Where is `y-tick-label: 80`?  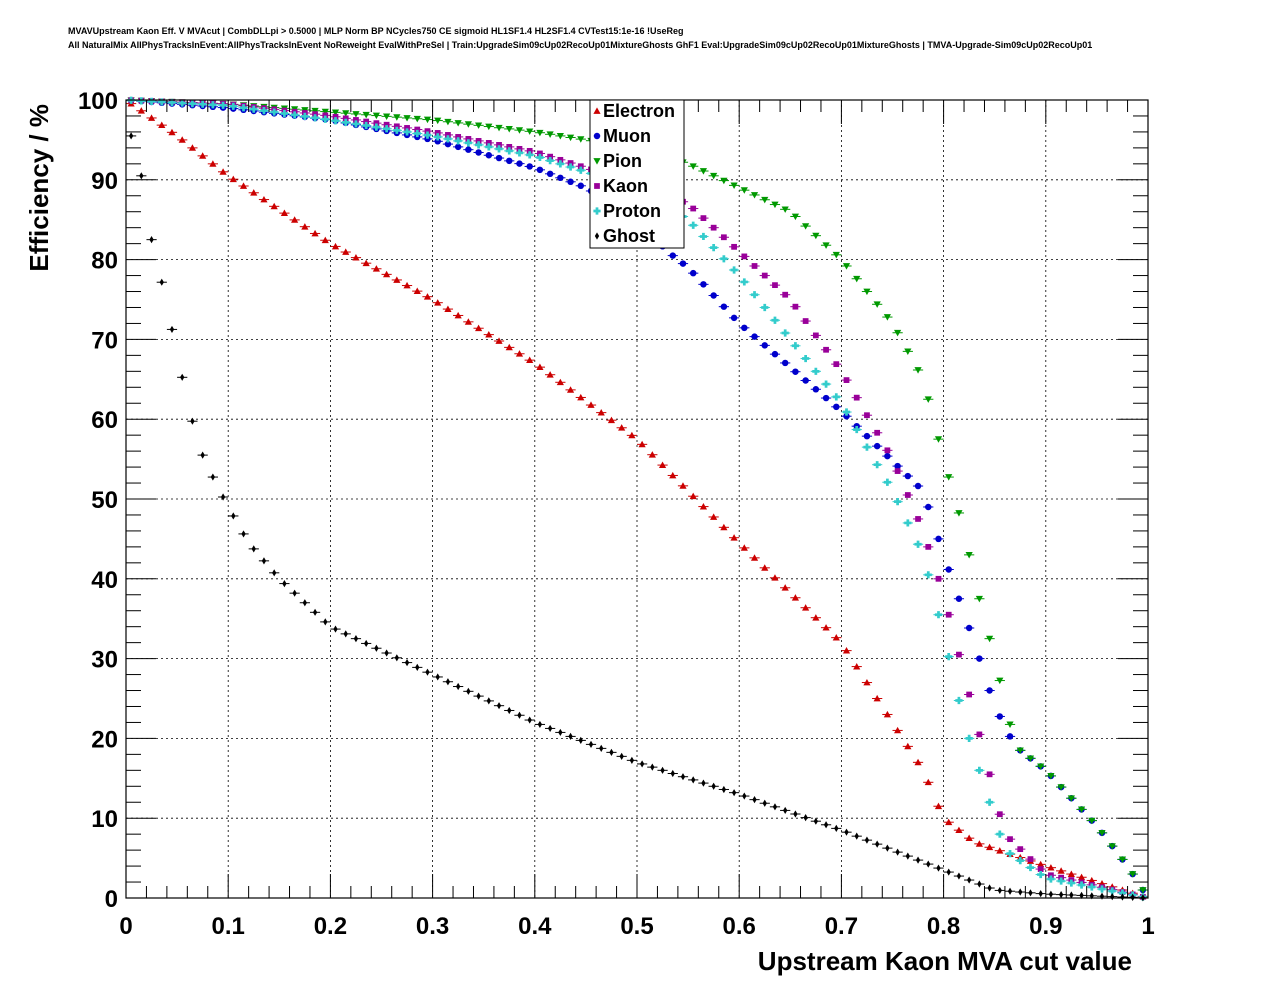
y-tick-label: 80 is located at coordinates (104, 261).